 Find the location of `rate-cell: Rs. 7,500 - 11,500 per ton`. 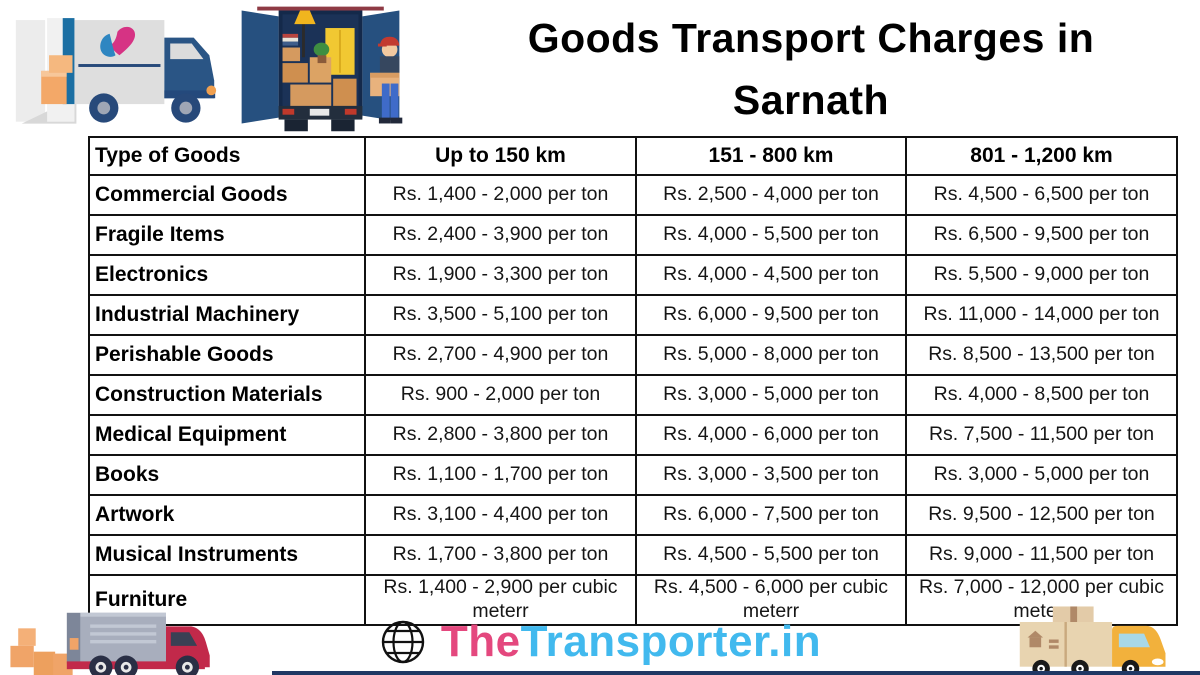

rate-cell: Rs. 7,500 - 11,500 per ton is located at coordinates (1041, 435).